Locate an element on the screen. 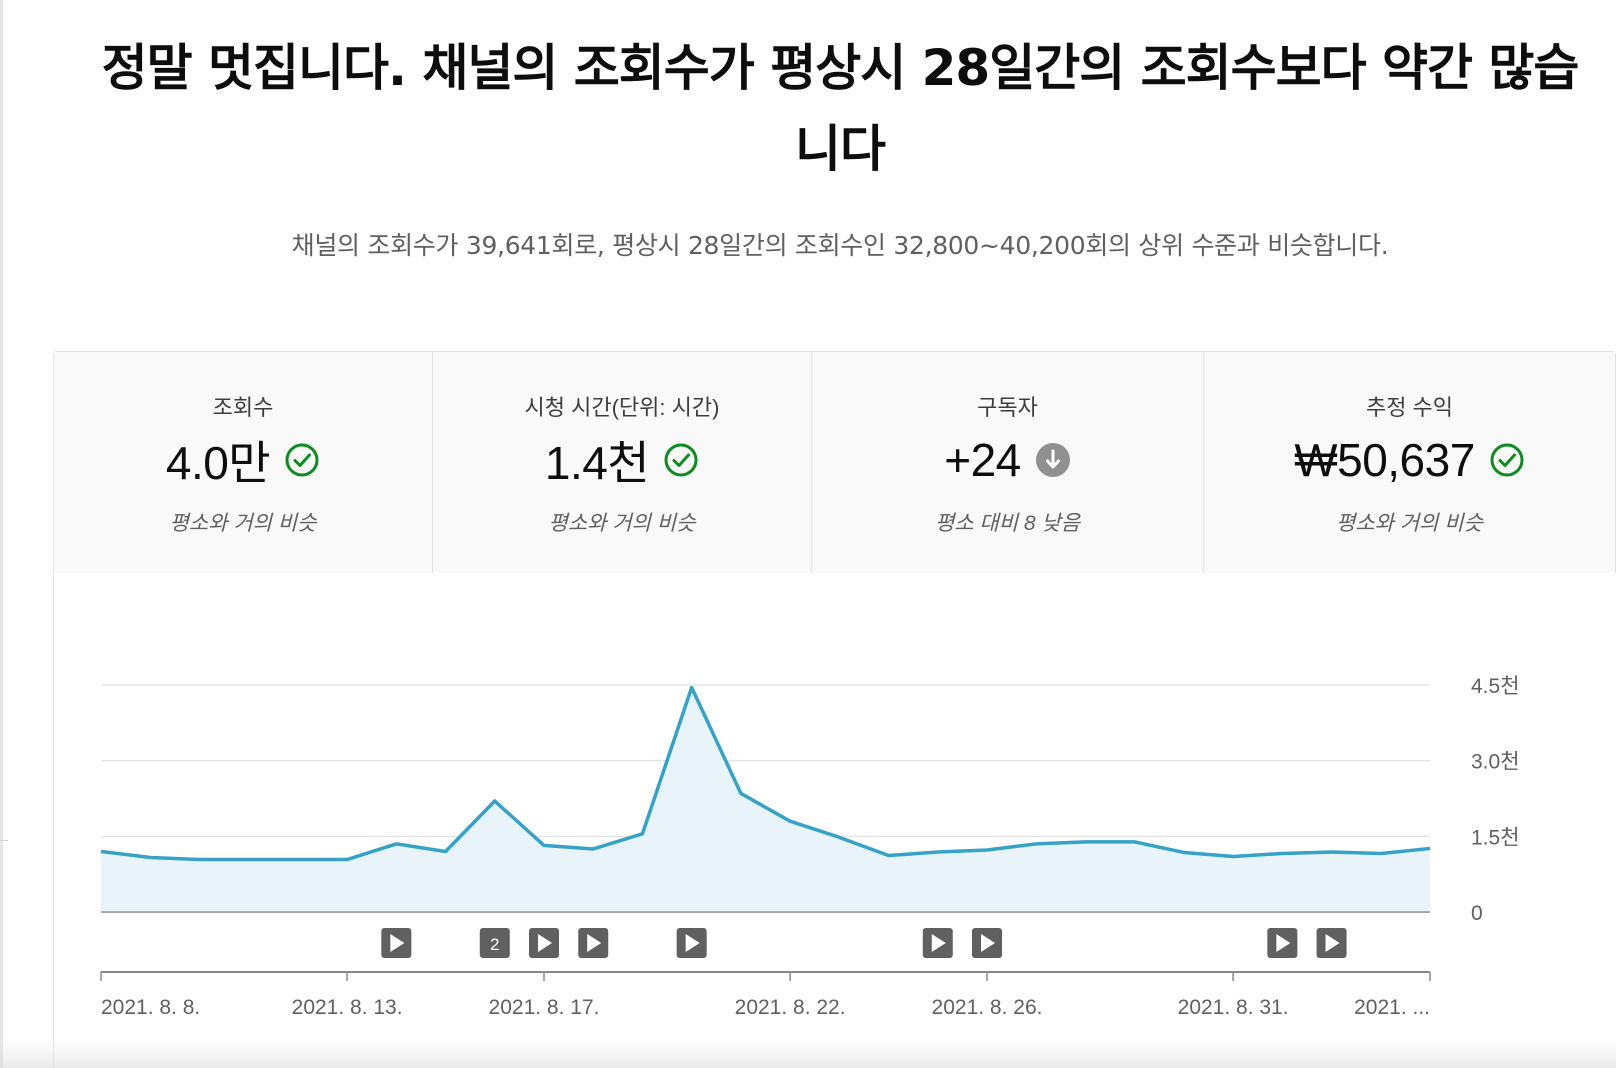 The height and width of the screenshot is (1068, 1616). y-tick-label: 0 is located at coordinates (1477, 913).